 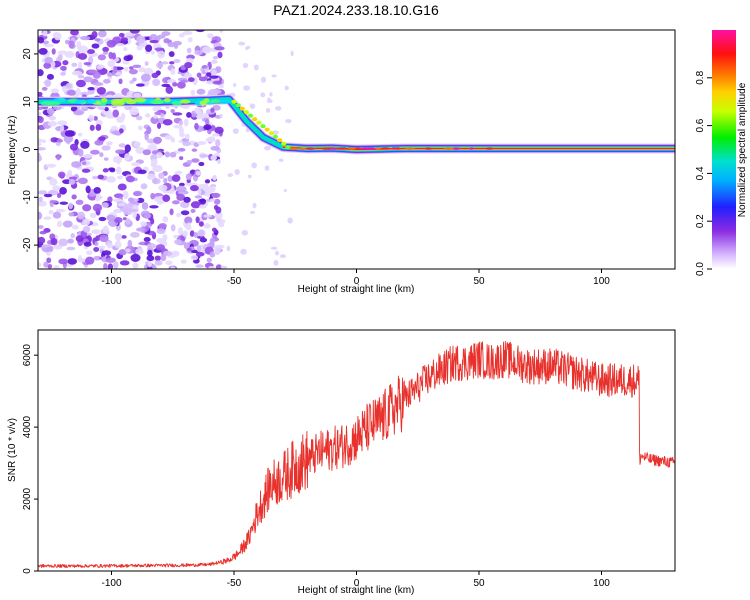 I want to click on snr-y-tick-label: 0, so click(x=27, y=571).